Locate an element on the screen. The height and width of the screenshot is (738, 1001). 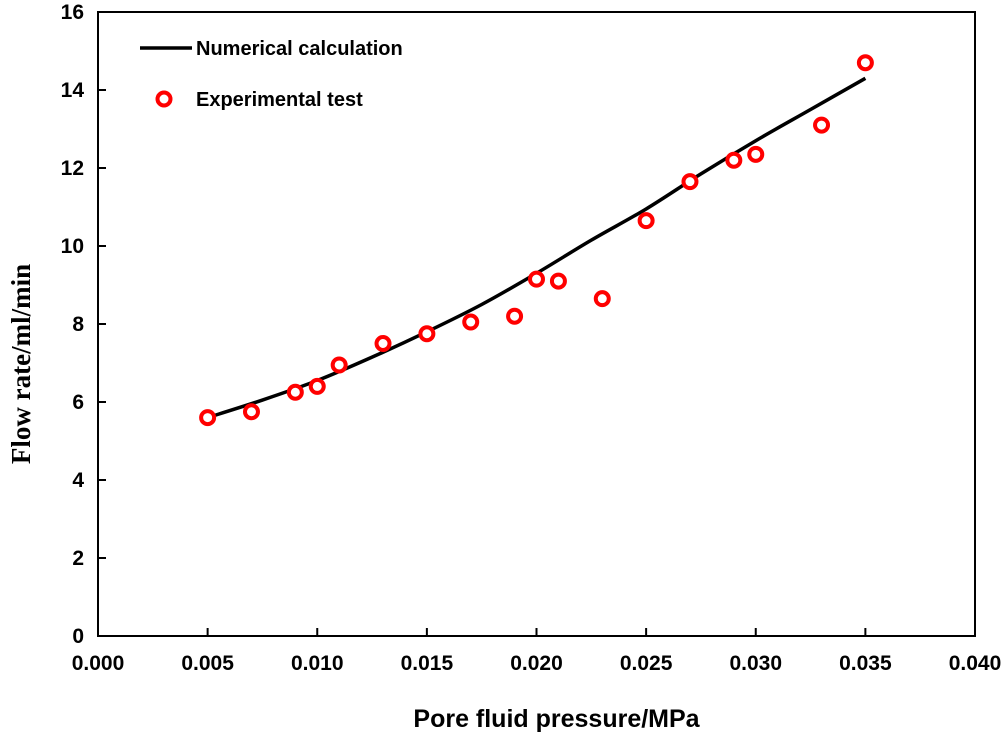
x-tick-label: 0.040 is located at coordinates (975, 663).